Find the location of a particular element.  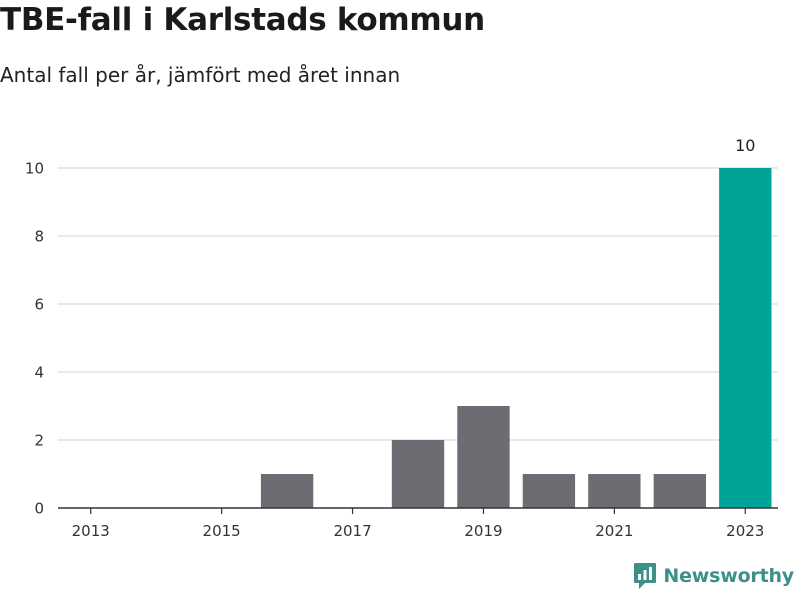

x-tick-label-2019: 2019 is located at coordinates (483, 531).